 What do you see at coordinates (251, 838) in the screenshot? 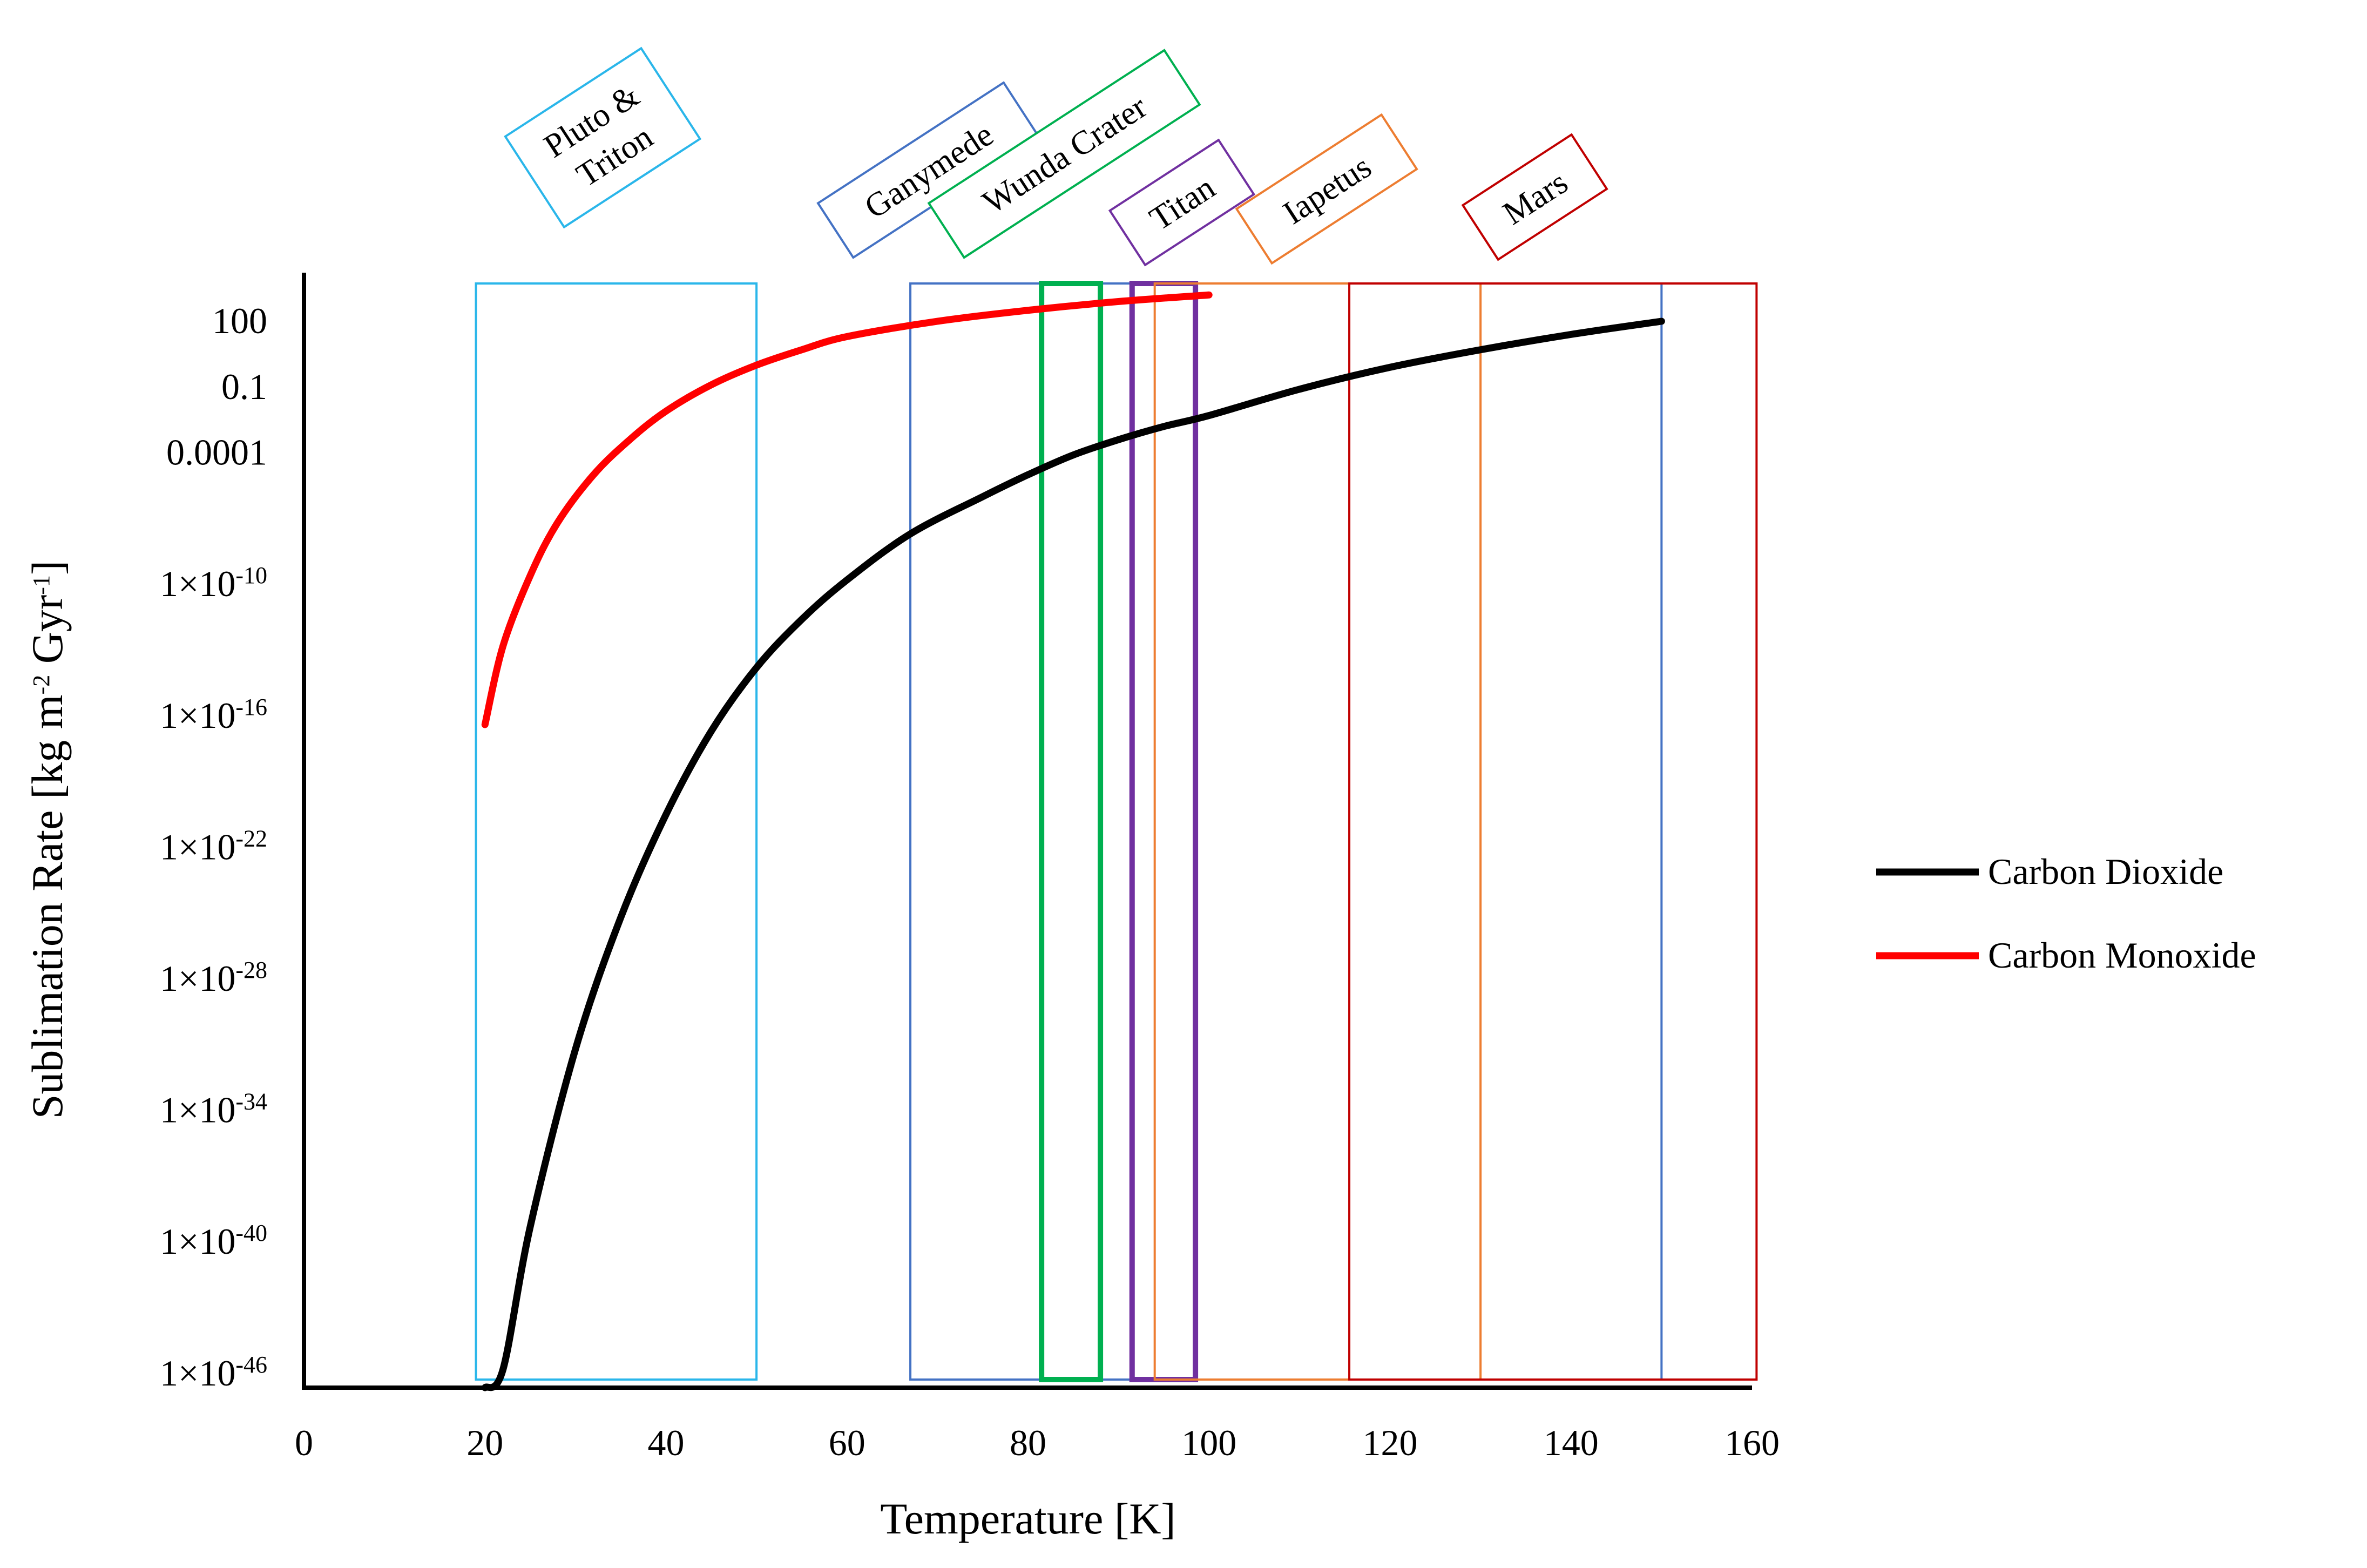
I see `y-tick-exponent: -22` at bounding box center [251, 838].